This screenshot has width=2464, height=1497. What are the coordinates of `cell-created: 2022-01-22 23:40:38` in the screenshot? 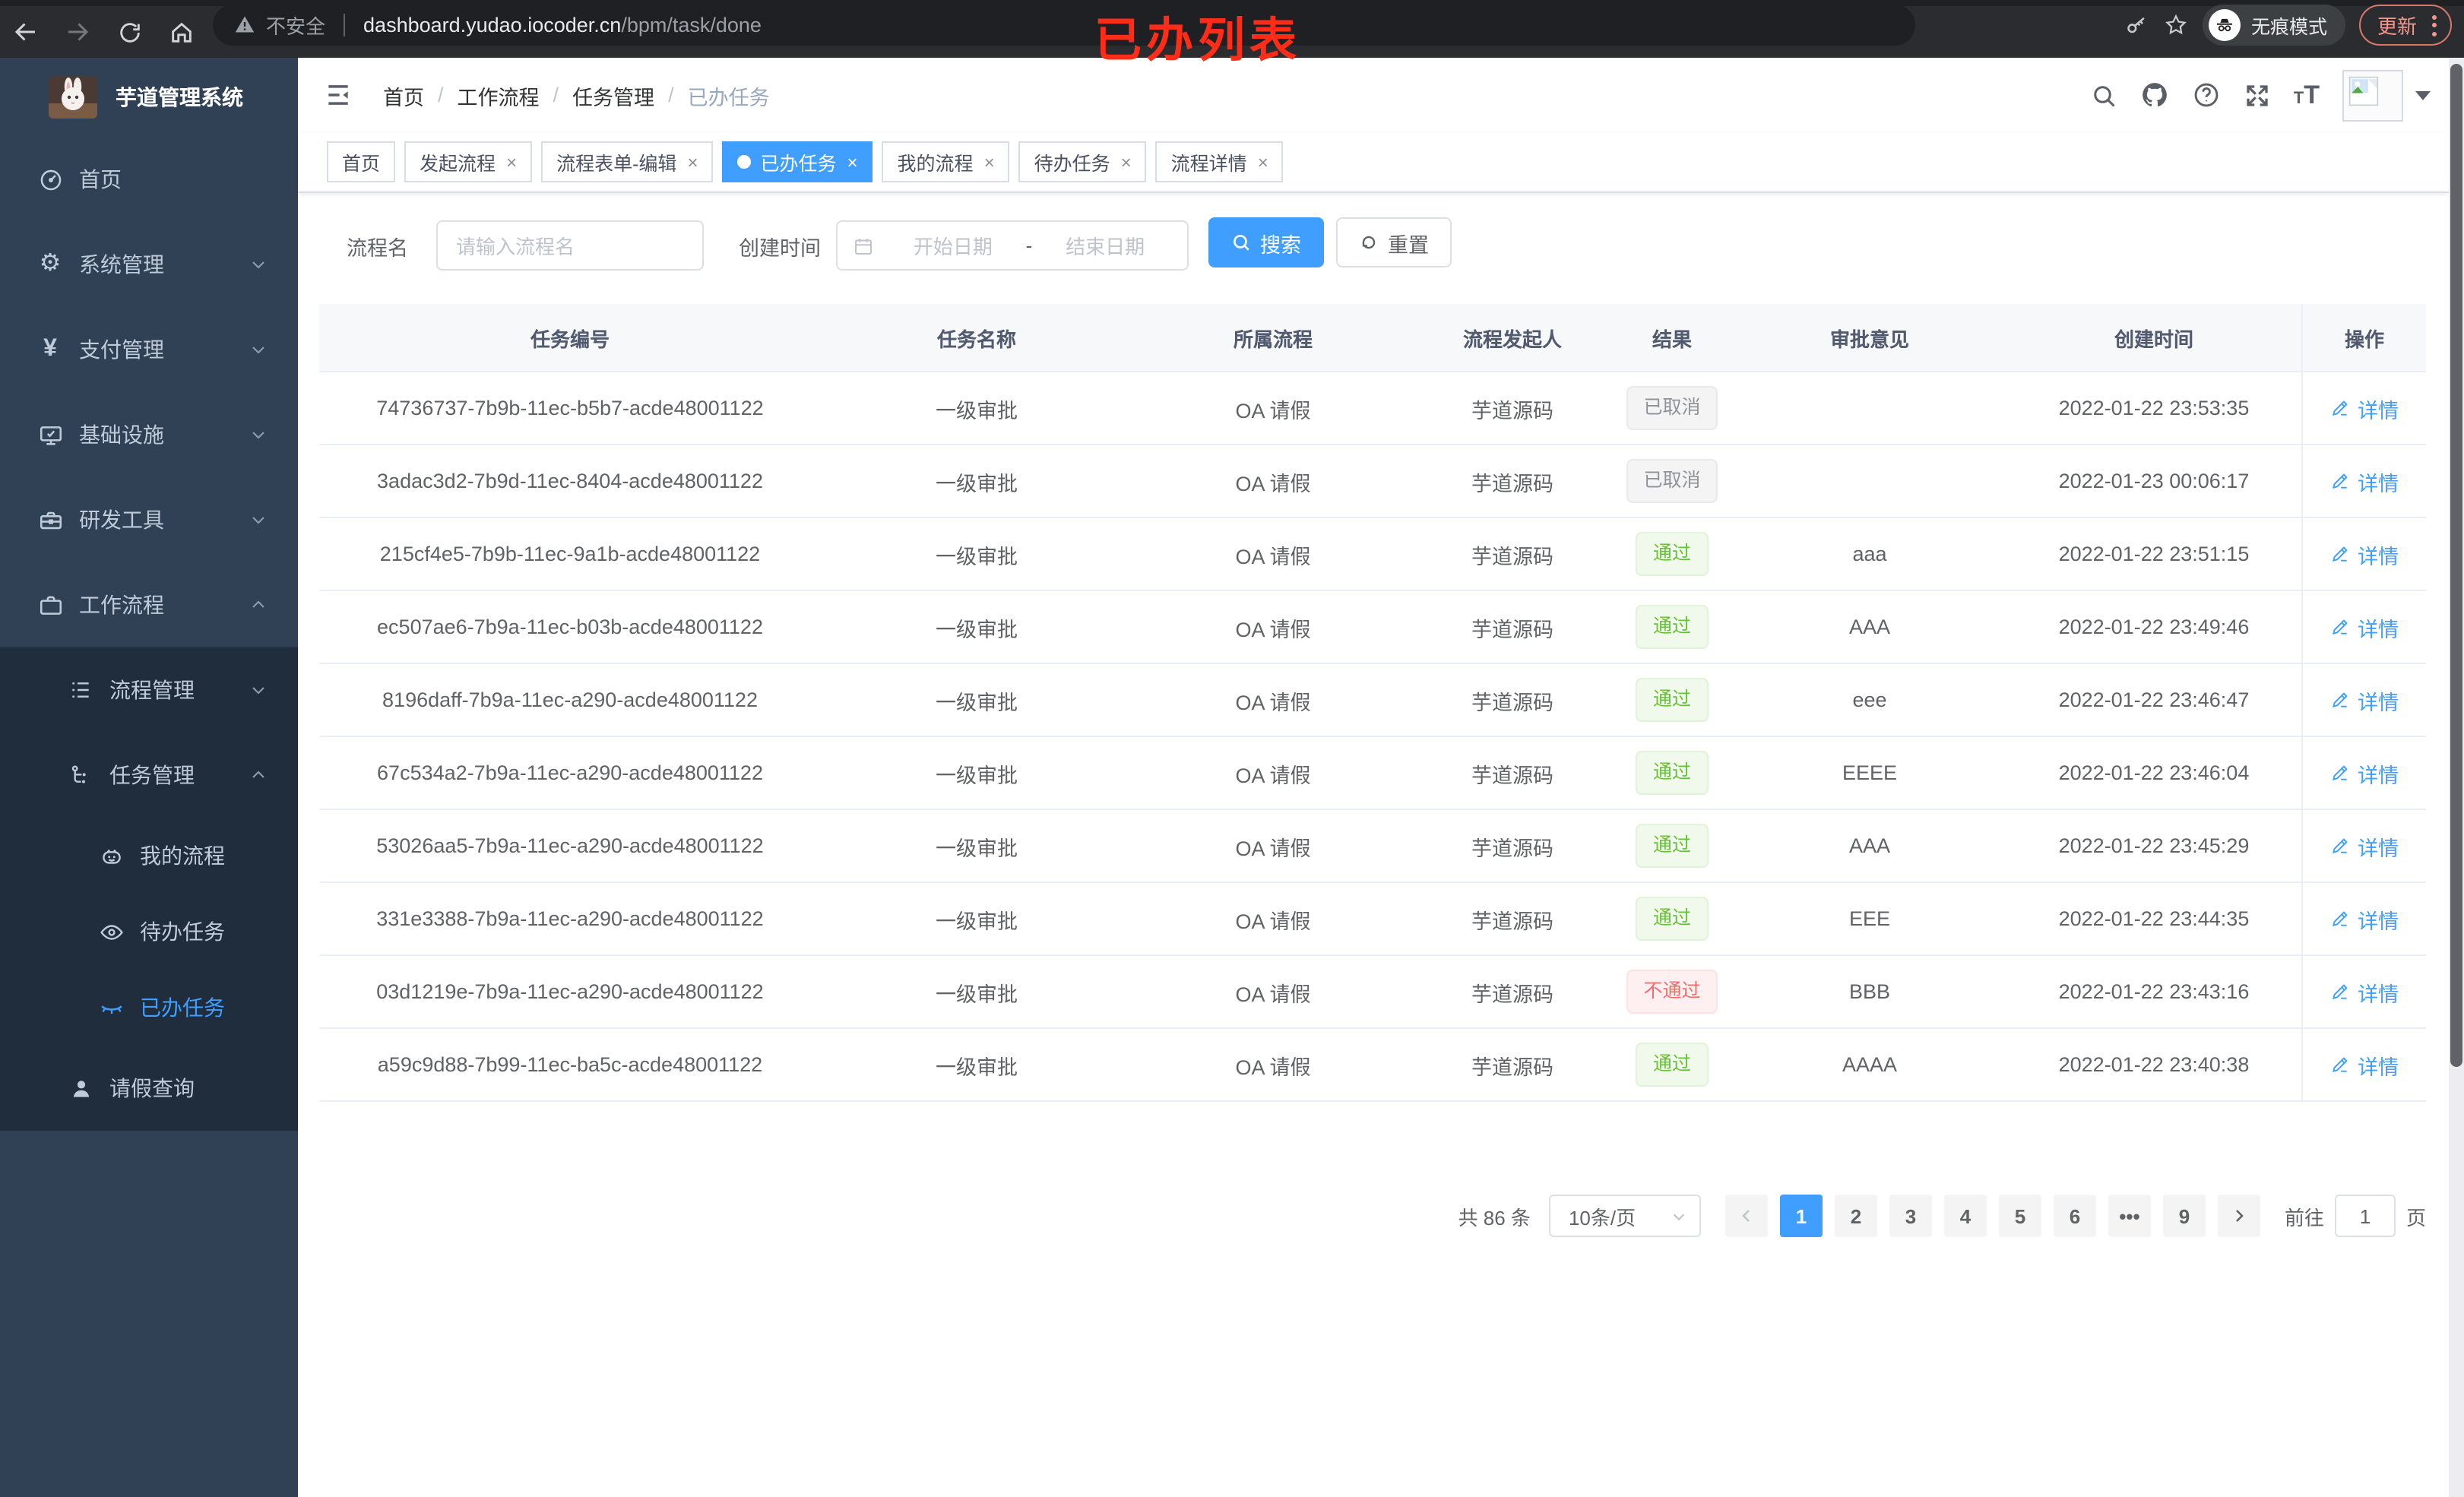 It's located at (2154, 1064).